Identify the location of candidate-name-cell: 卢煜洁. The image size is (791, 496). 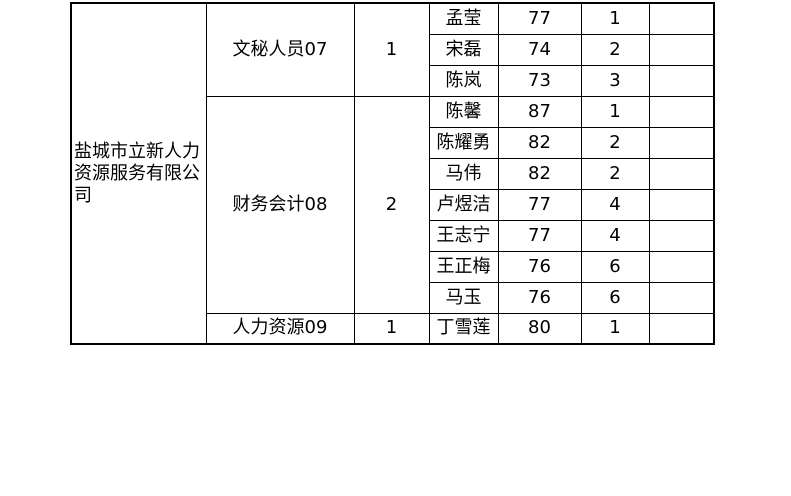
(463, 204).